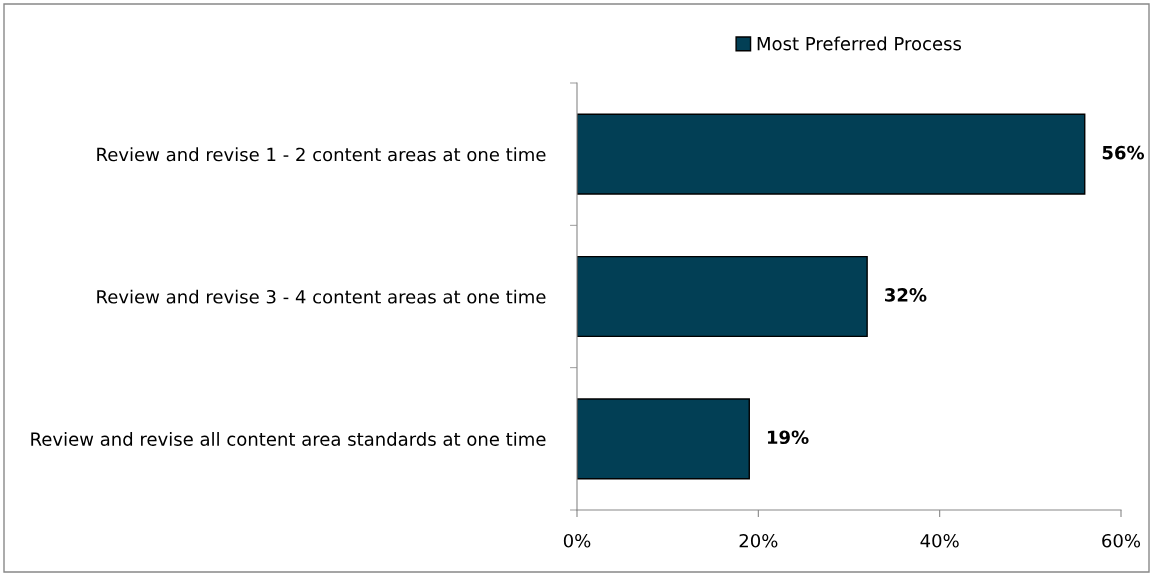 The image size is (1153, 576). What do you see at coordinates (906, 295) in the screenshot?
I see `text: 32%` at bounding box center [906, 295].